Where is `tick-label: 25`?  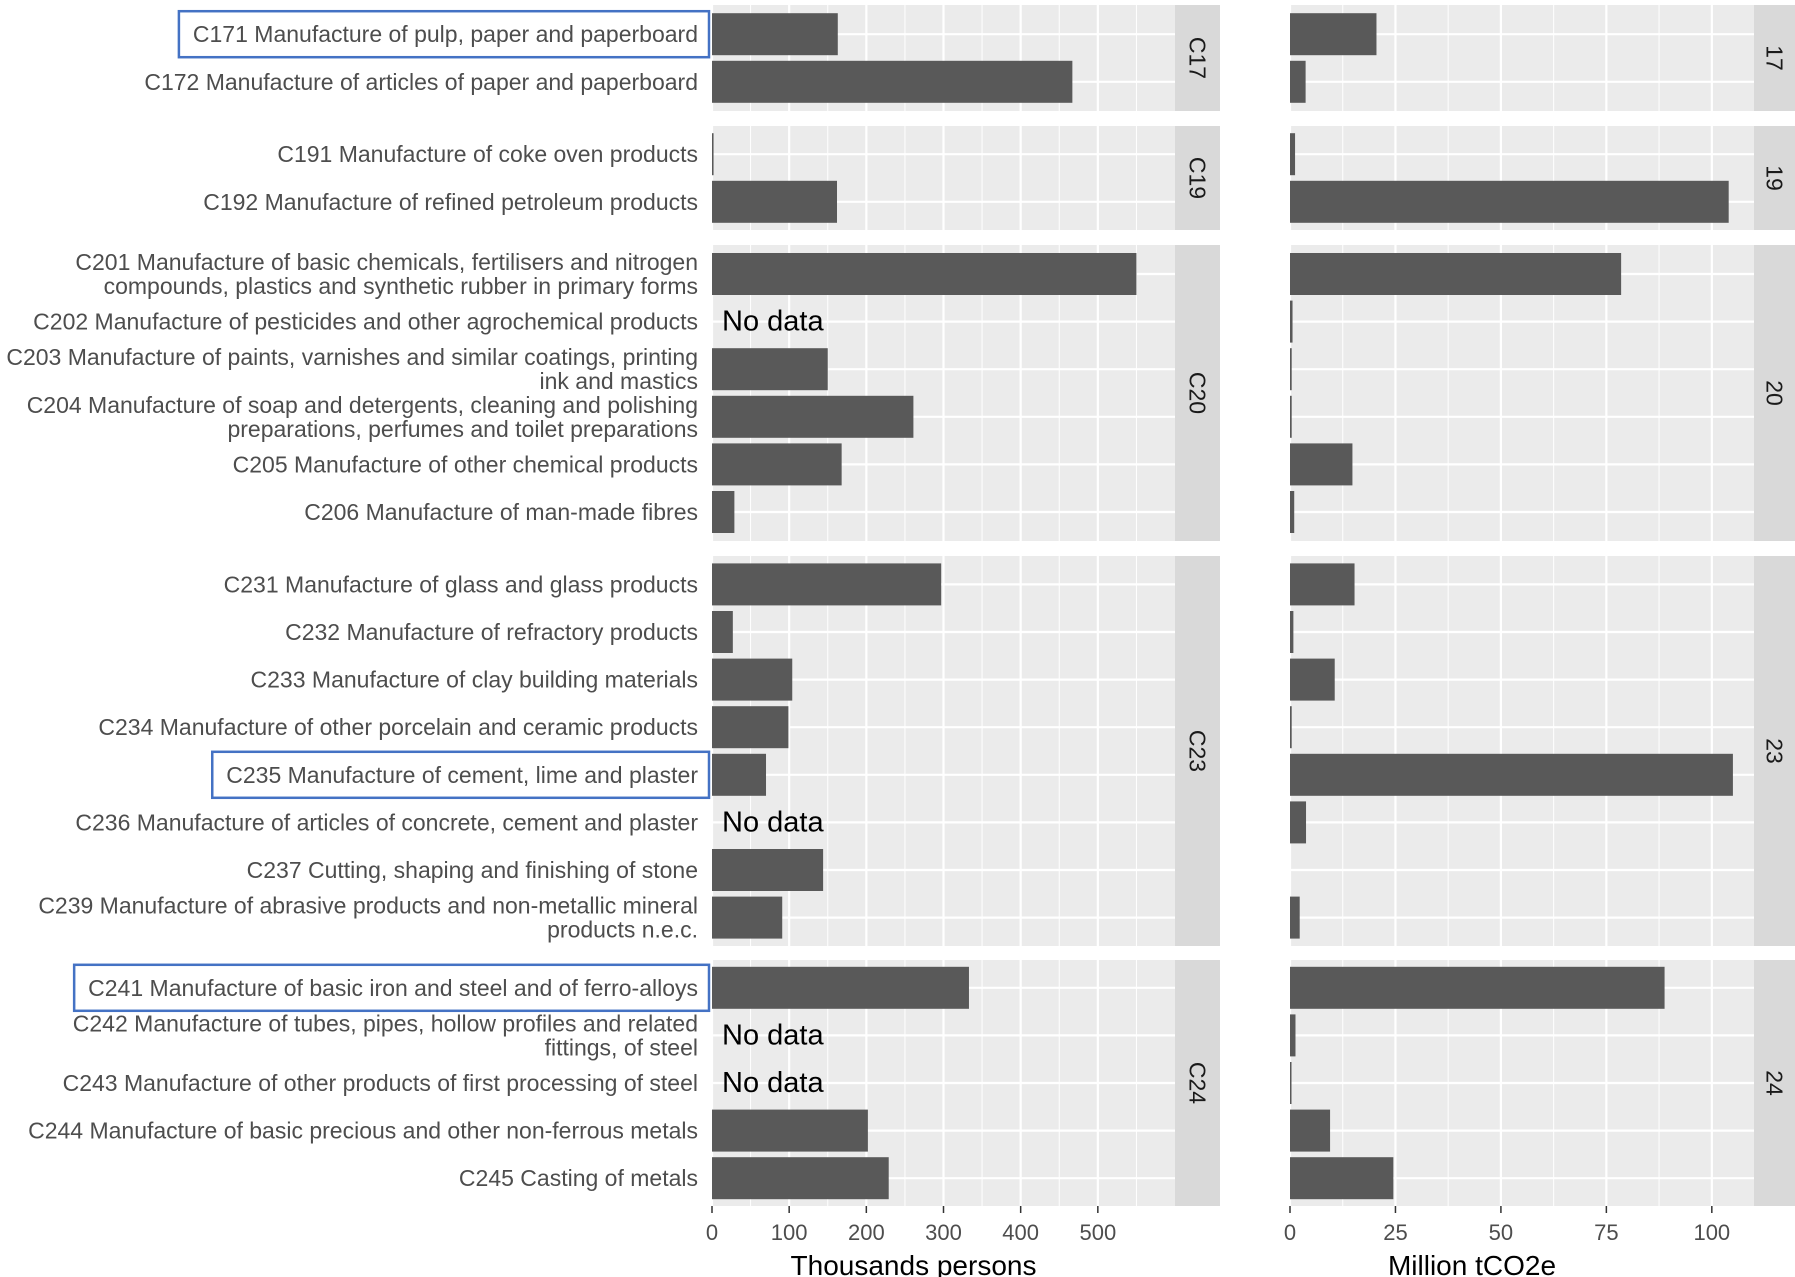 tick-label: 25 is located at coordinates (1395, 1232).